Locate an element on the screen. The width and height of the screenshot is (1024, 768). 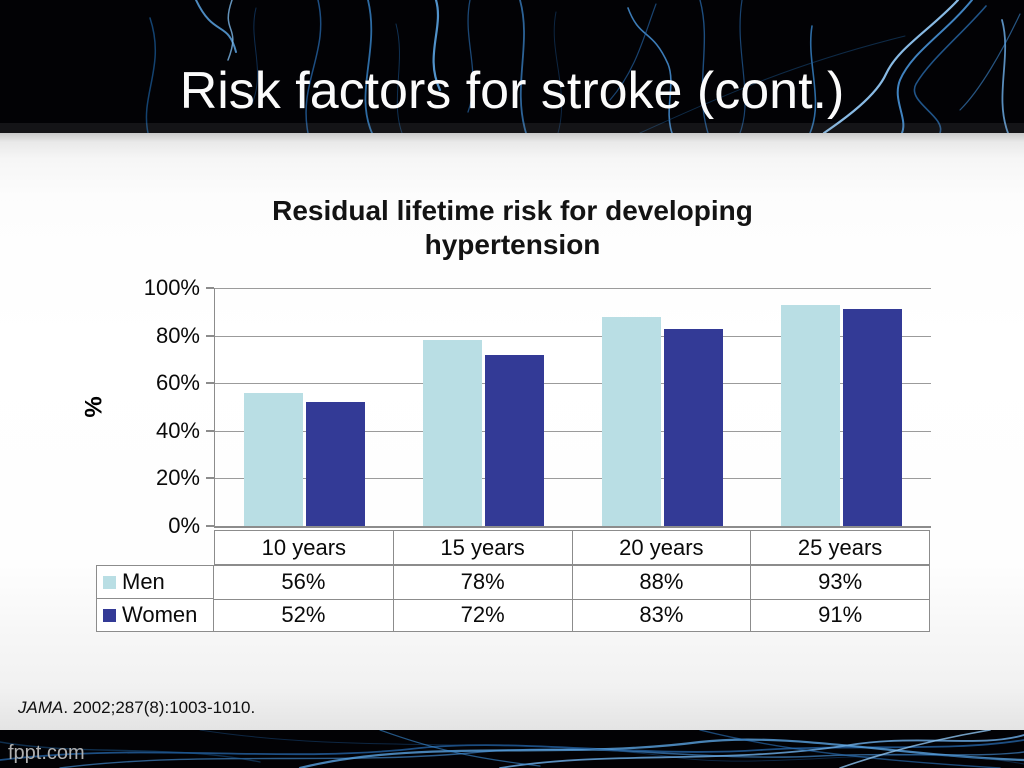
watermark: fppt.com is located at coordinates (46, 753).